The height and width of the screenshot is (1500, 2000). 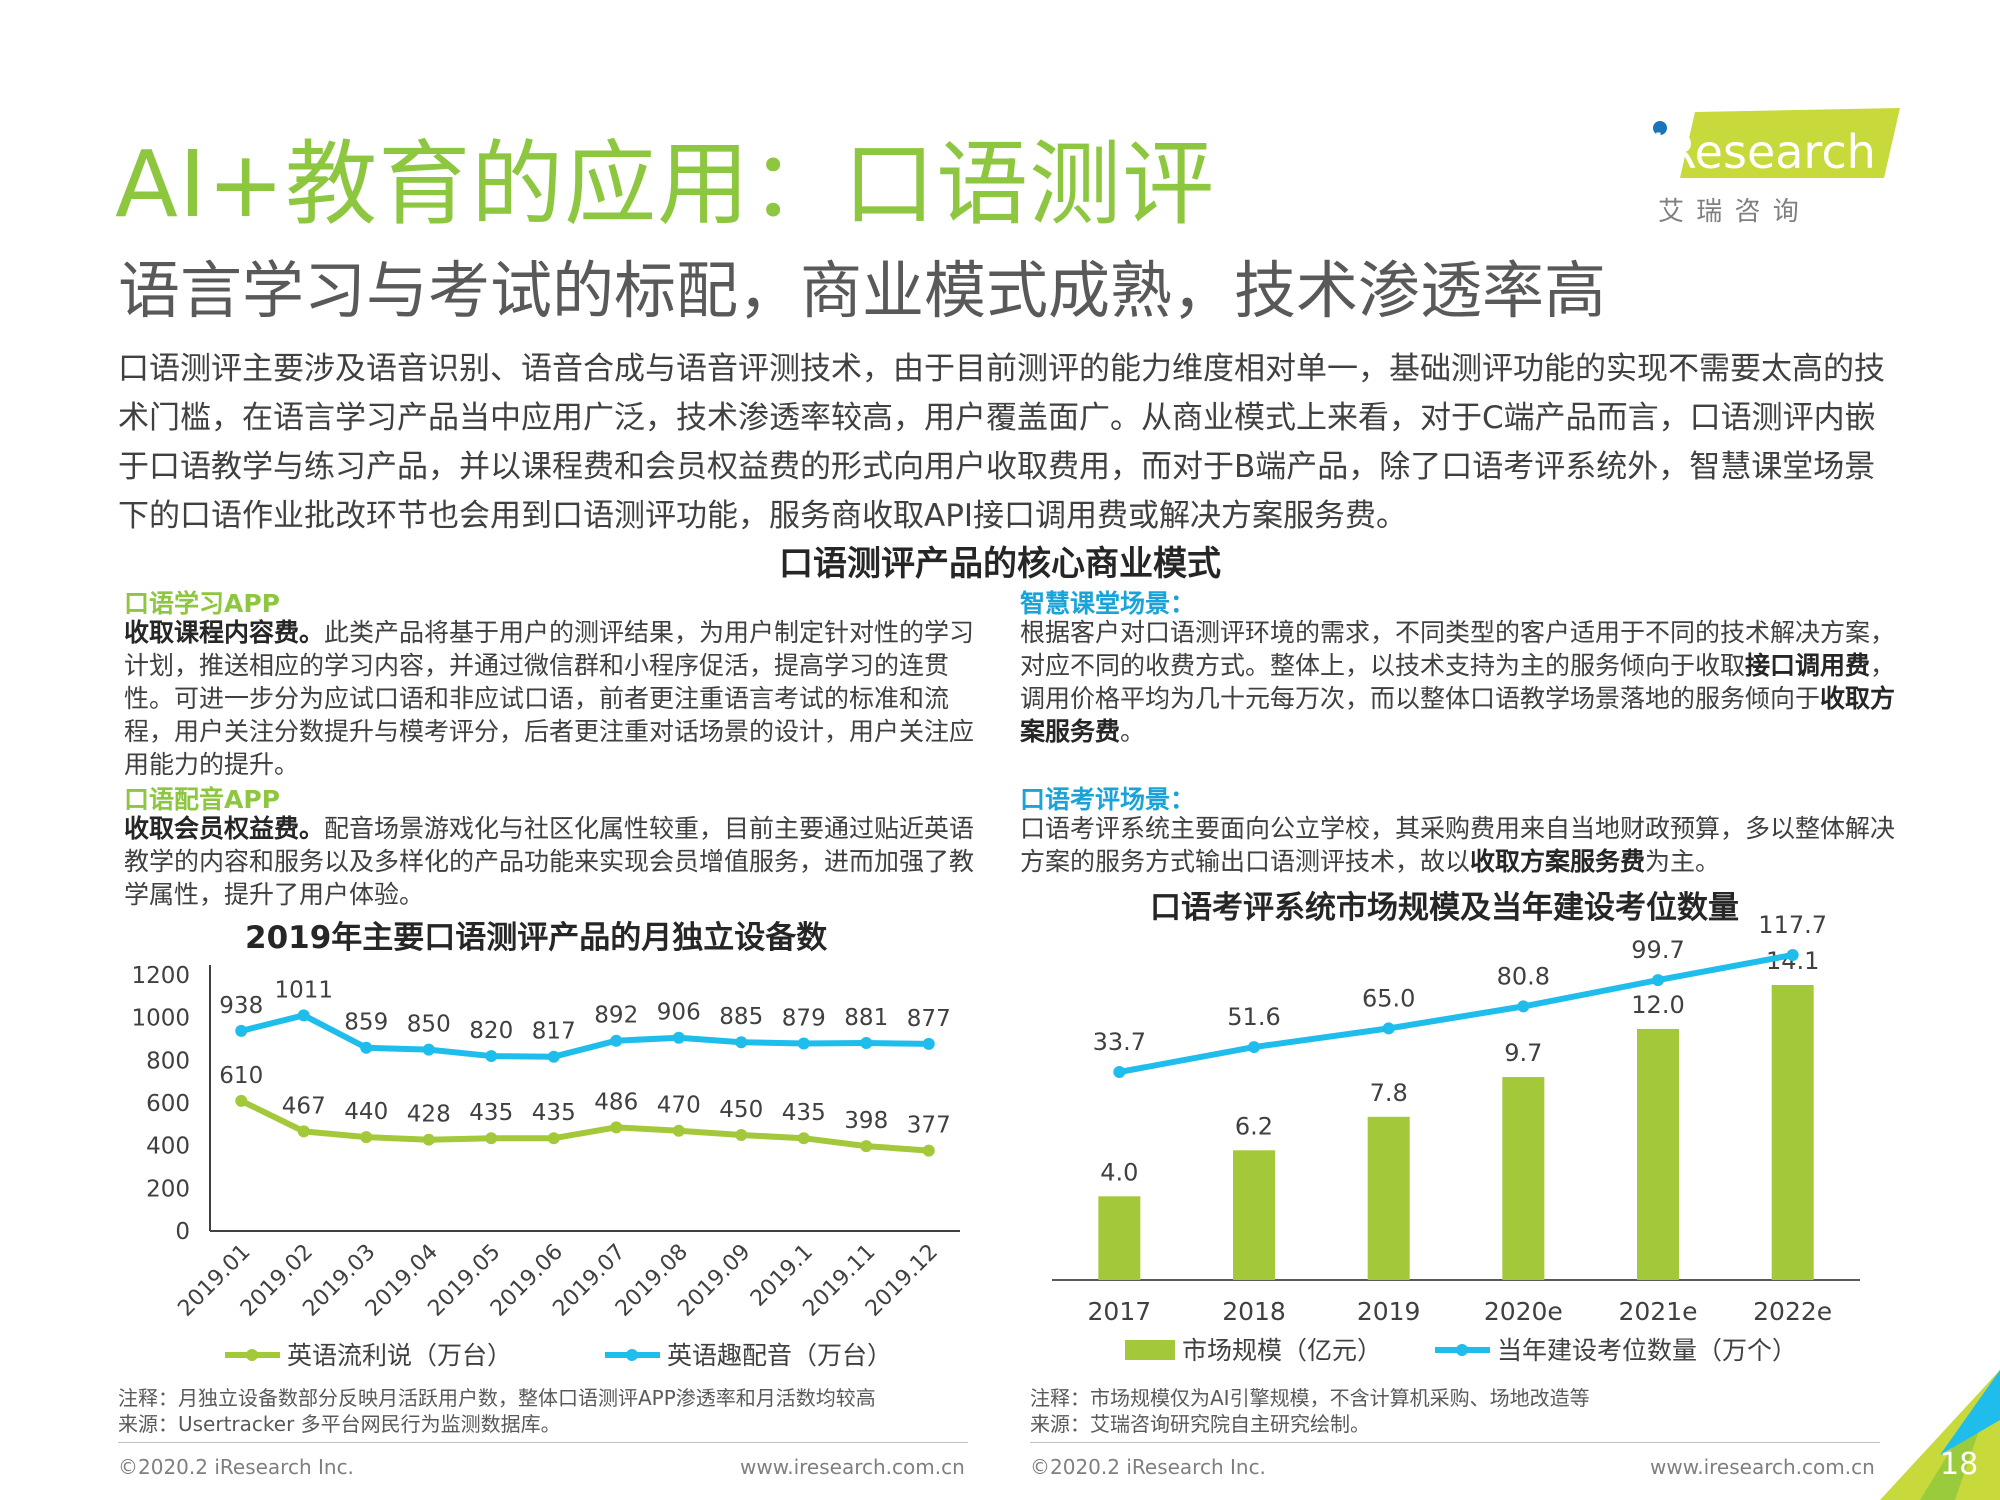 What do you see at coordinates (1000, 564) in the screenshot?
I see `core-model-heading: 口语测评产品的核心商业模式` at bounding box center [1000, 564].